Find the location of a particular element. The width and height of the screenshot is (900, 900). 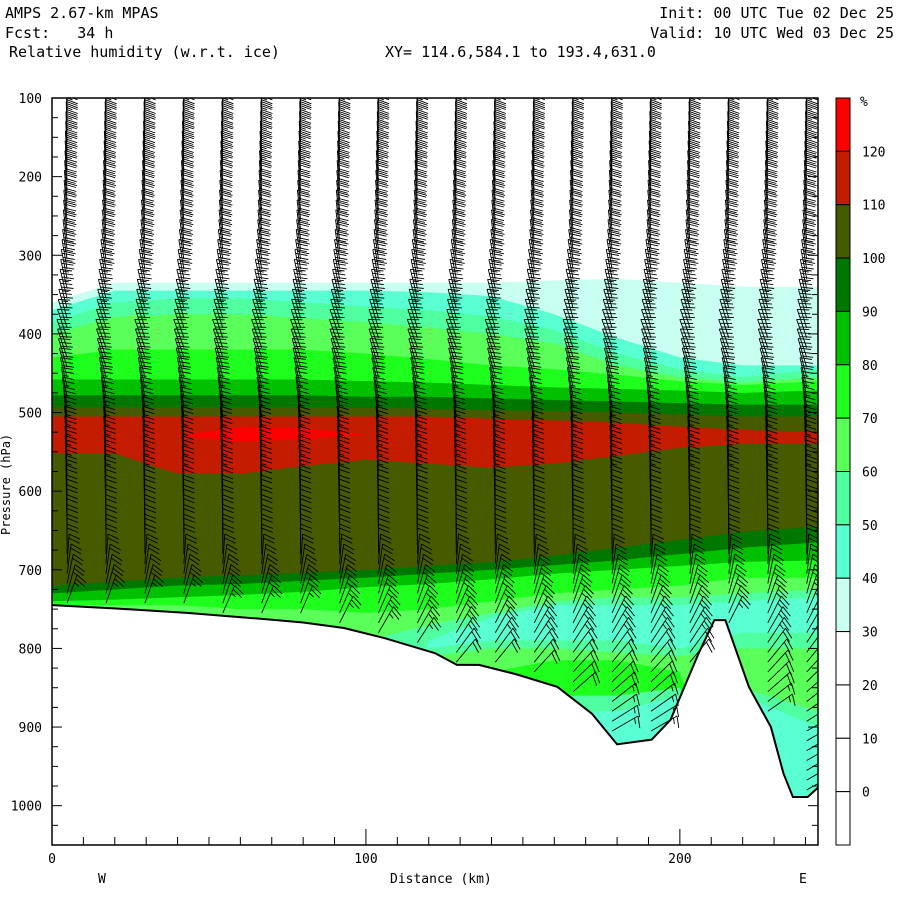

colorbar-label: 40 is located at coordinates (870, 579).